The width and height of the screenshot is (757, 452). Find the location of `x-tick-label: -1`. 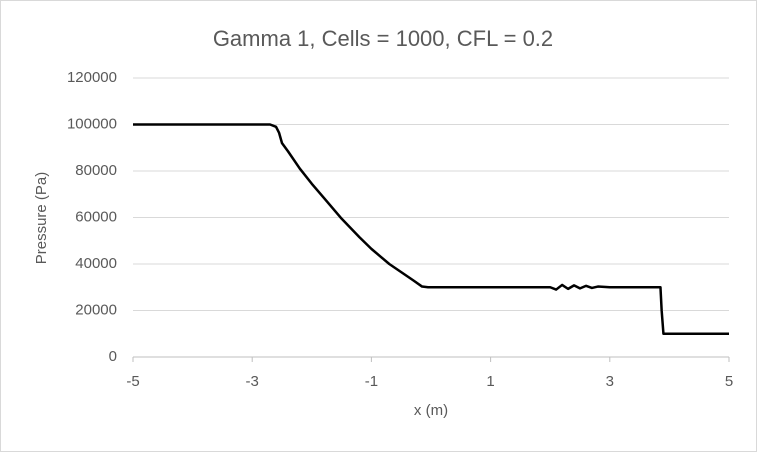

x-tick-label: -1 is located at coordinates (371, 381).